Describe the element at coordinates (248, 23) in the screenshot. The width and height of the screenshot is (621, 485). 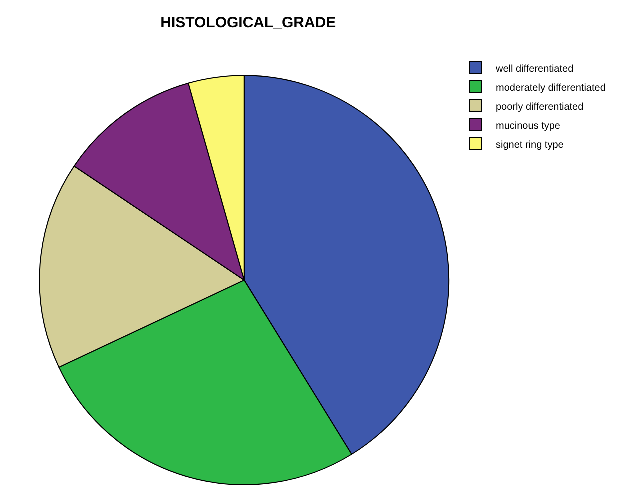
I see `chart-title: HISTOLOGICAL_GRADE` at that location.